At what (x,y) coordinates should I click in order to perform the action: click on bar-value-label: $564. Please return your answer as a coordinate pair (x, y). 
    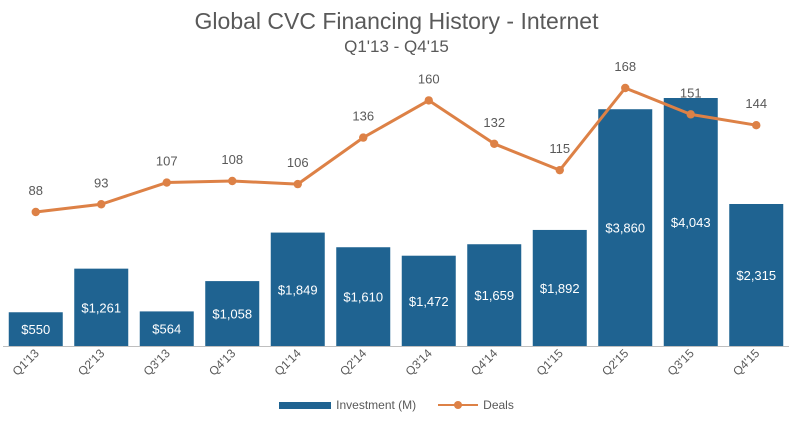
    Looking at the image, I should click on (166, 329).